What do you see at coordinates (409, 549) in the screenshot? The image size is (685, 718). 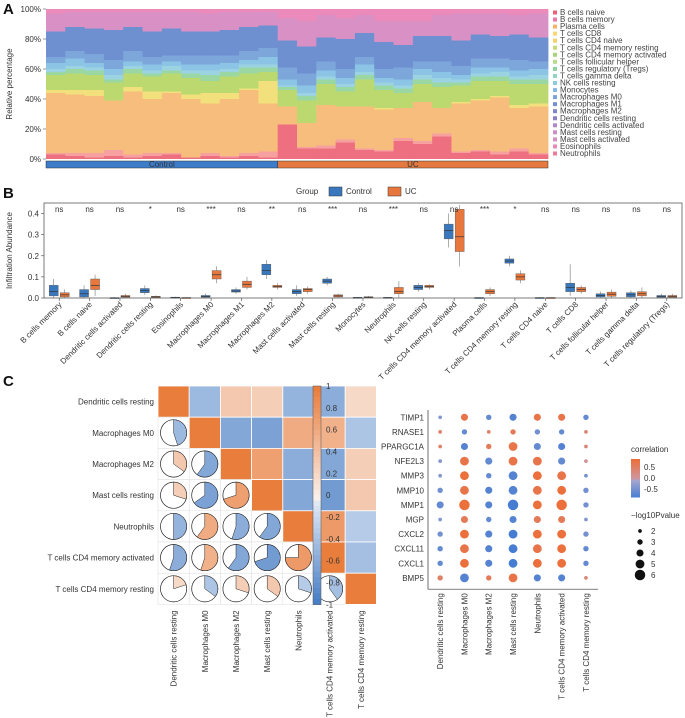 I see `gene-label: CXCL11` at bounding box center [409, 549].